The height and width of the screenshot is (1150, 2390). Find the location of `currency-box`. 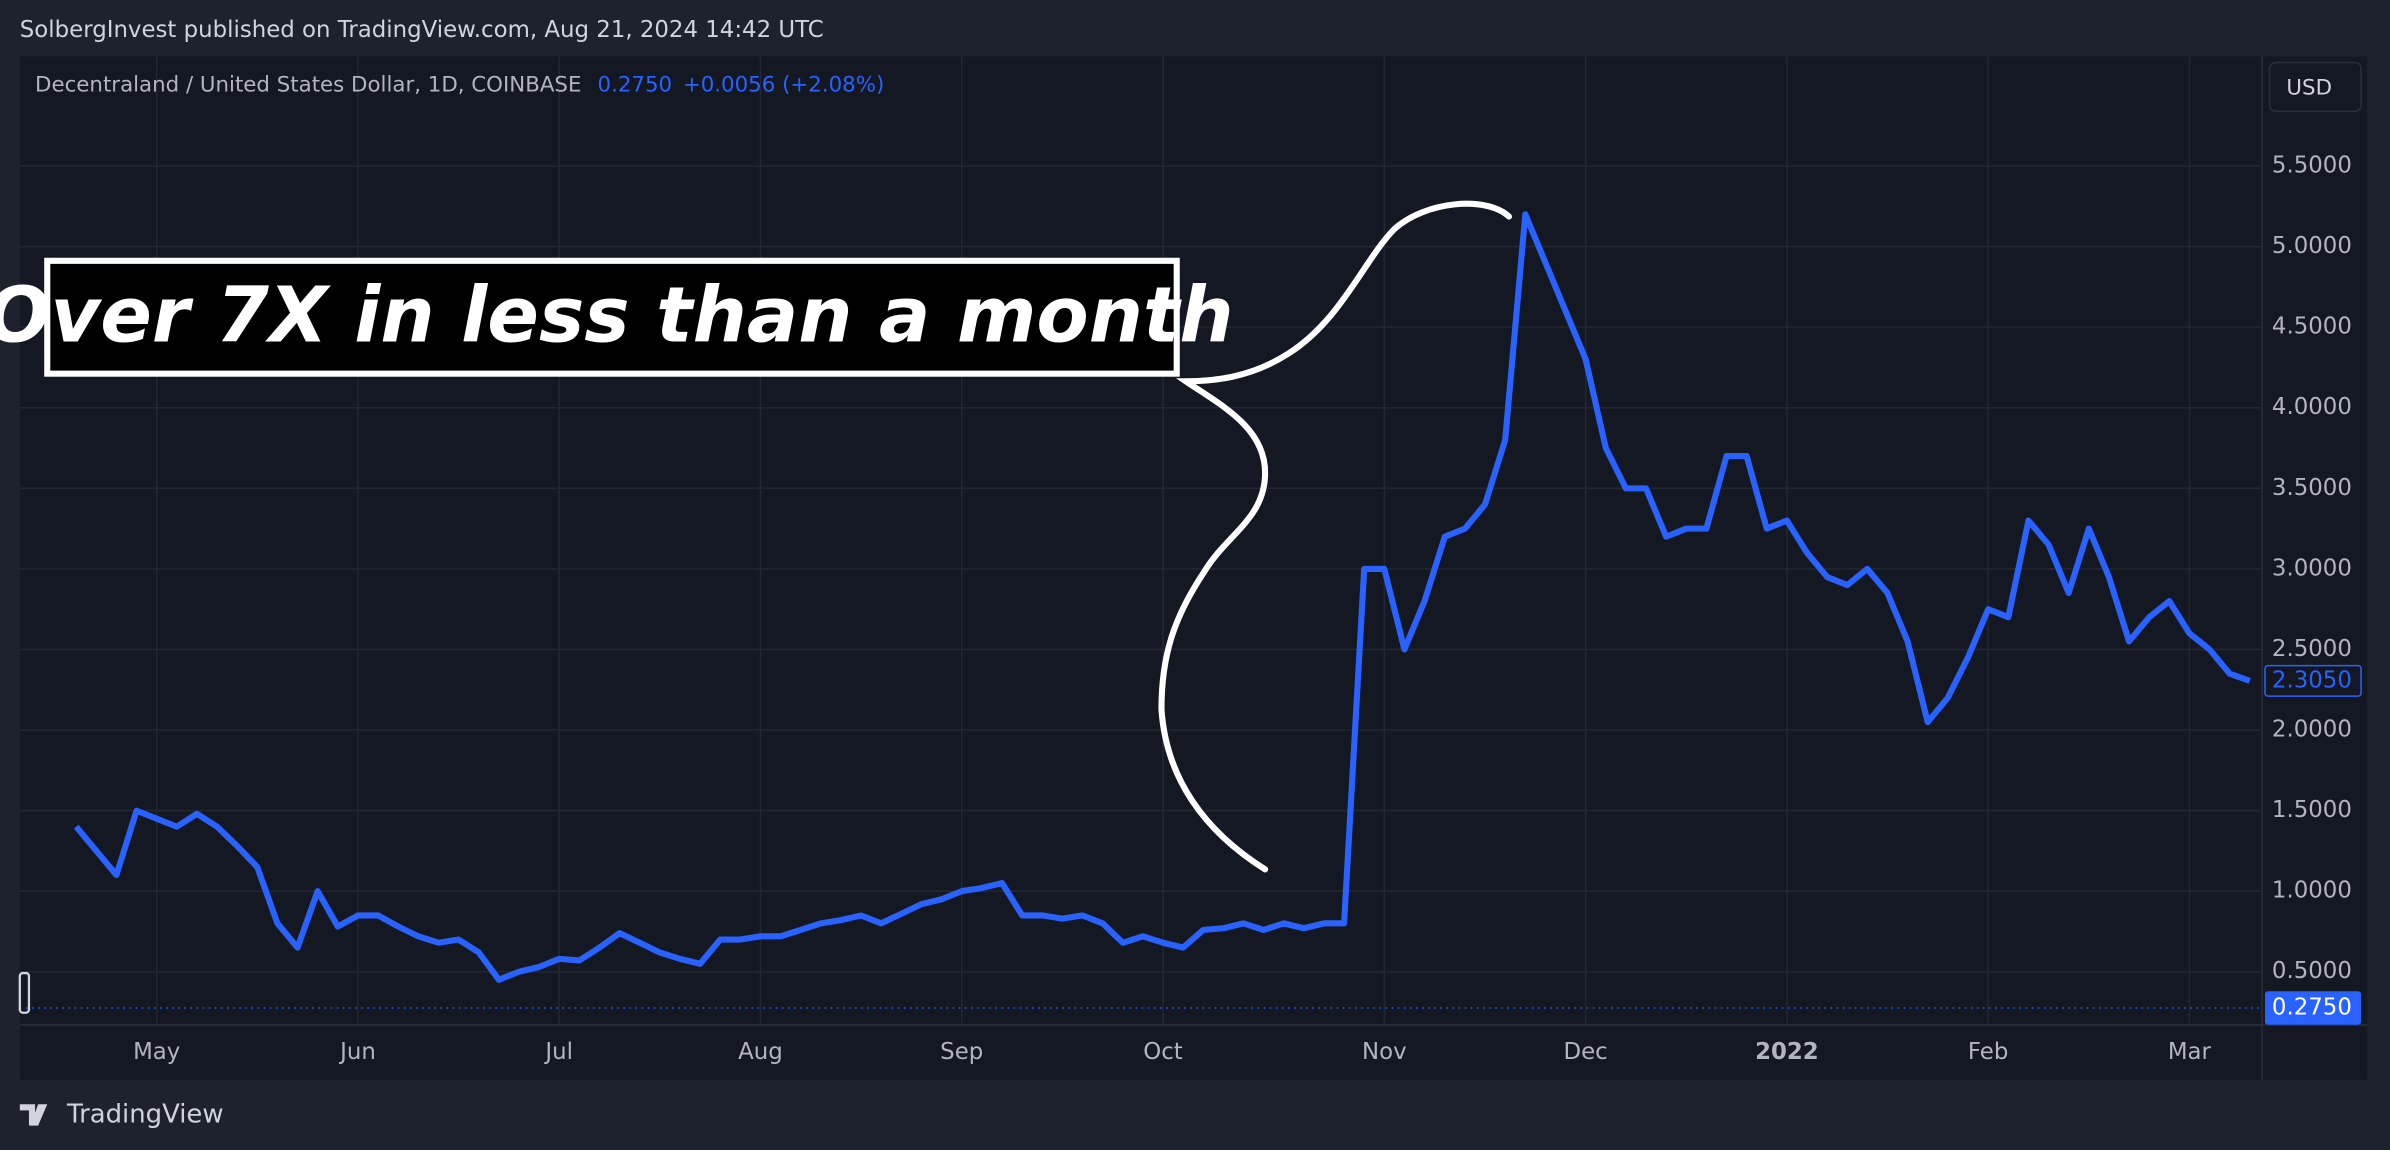

currency-box is located at coordinates (2315, 87).